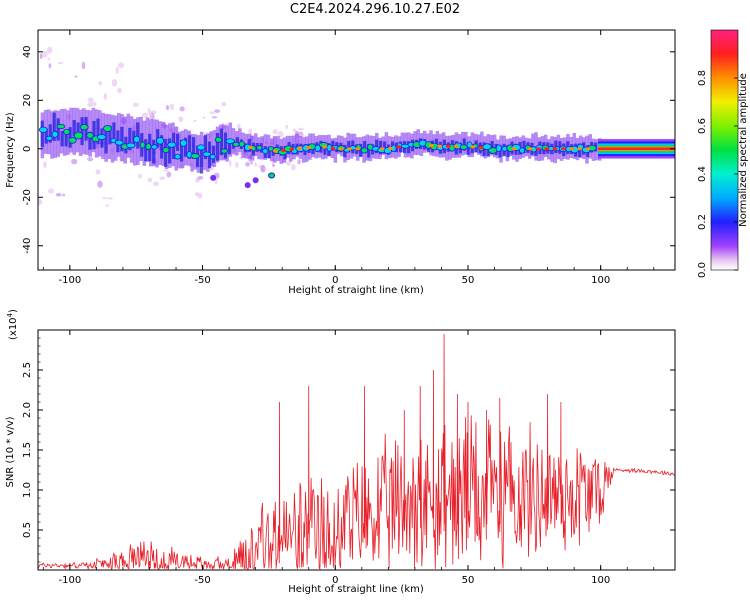 The image size is (750, 600). What do you see at coordinates (702, 174) in the screenshot?
I see `colorbar-tick-label: 0.4` at bounding box center [702, 174].